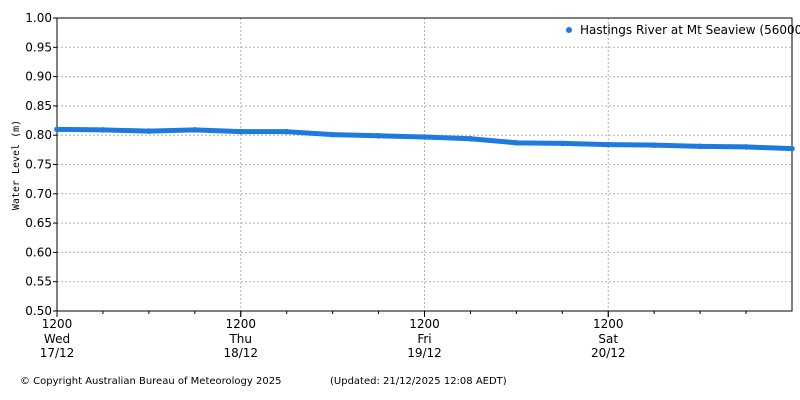 The image size is (800, 400). What do you see at coordinates (57, 339) in the screenshot?
I see `x-tick-label-day: Wed` at bounding box center [57, 339].